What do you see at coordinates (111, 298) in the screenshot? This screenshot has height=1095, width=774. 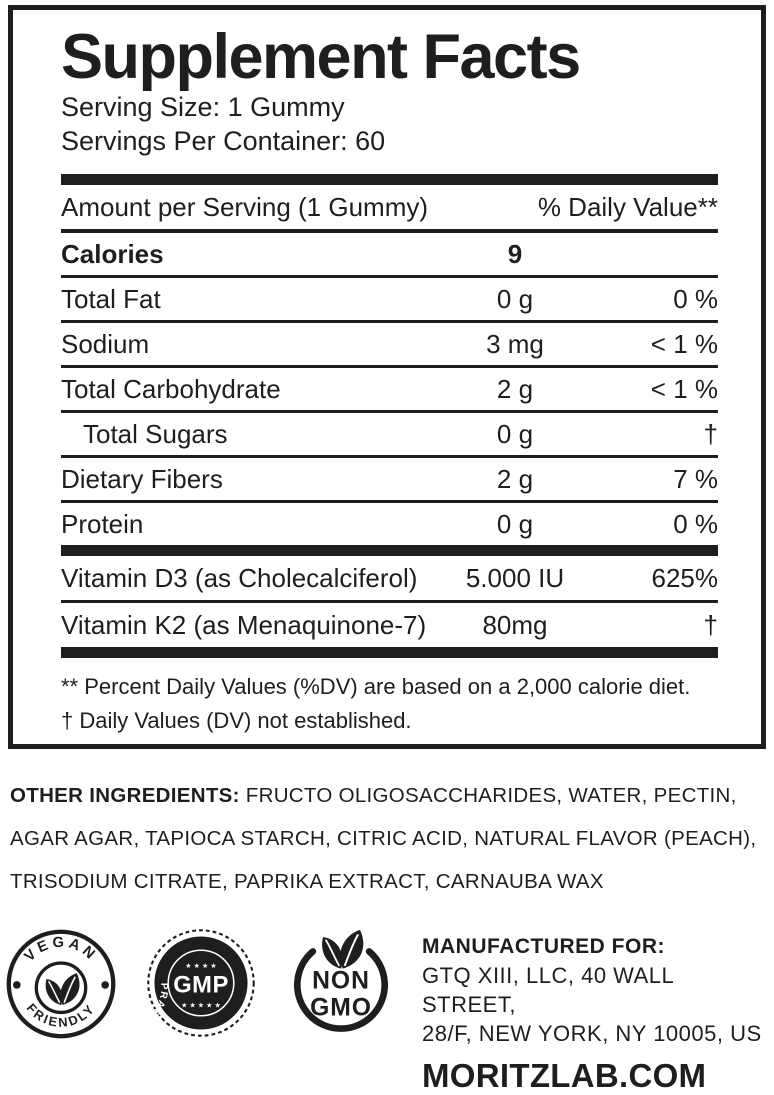 I see `nutrient-label: Total Fat` at bounding box center [111, 298].